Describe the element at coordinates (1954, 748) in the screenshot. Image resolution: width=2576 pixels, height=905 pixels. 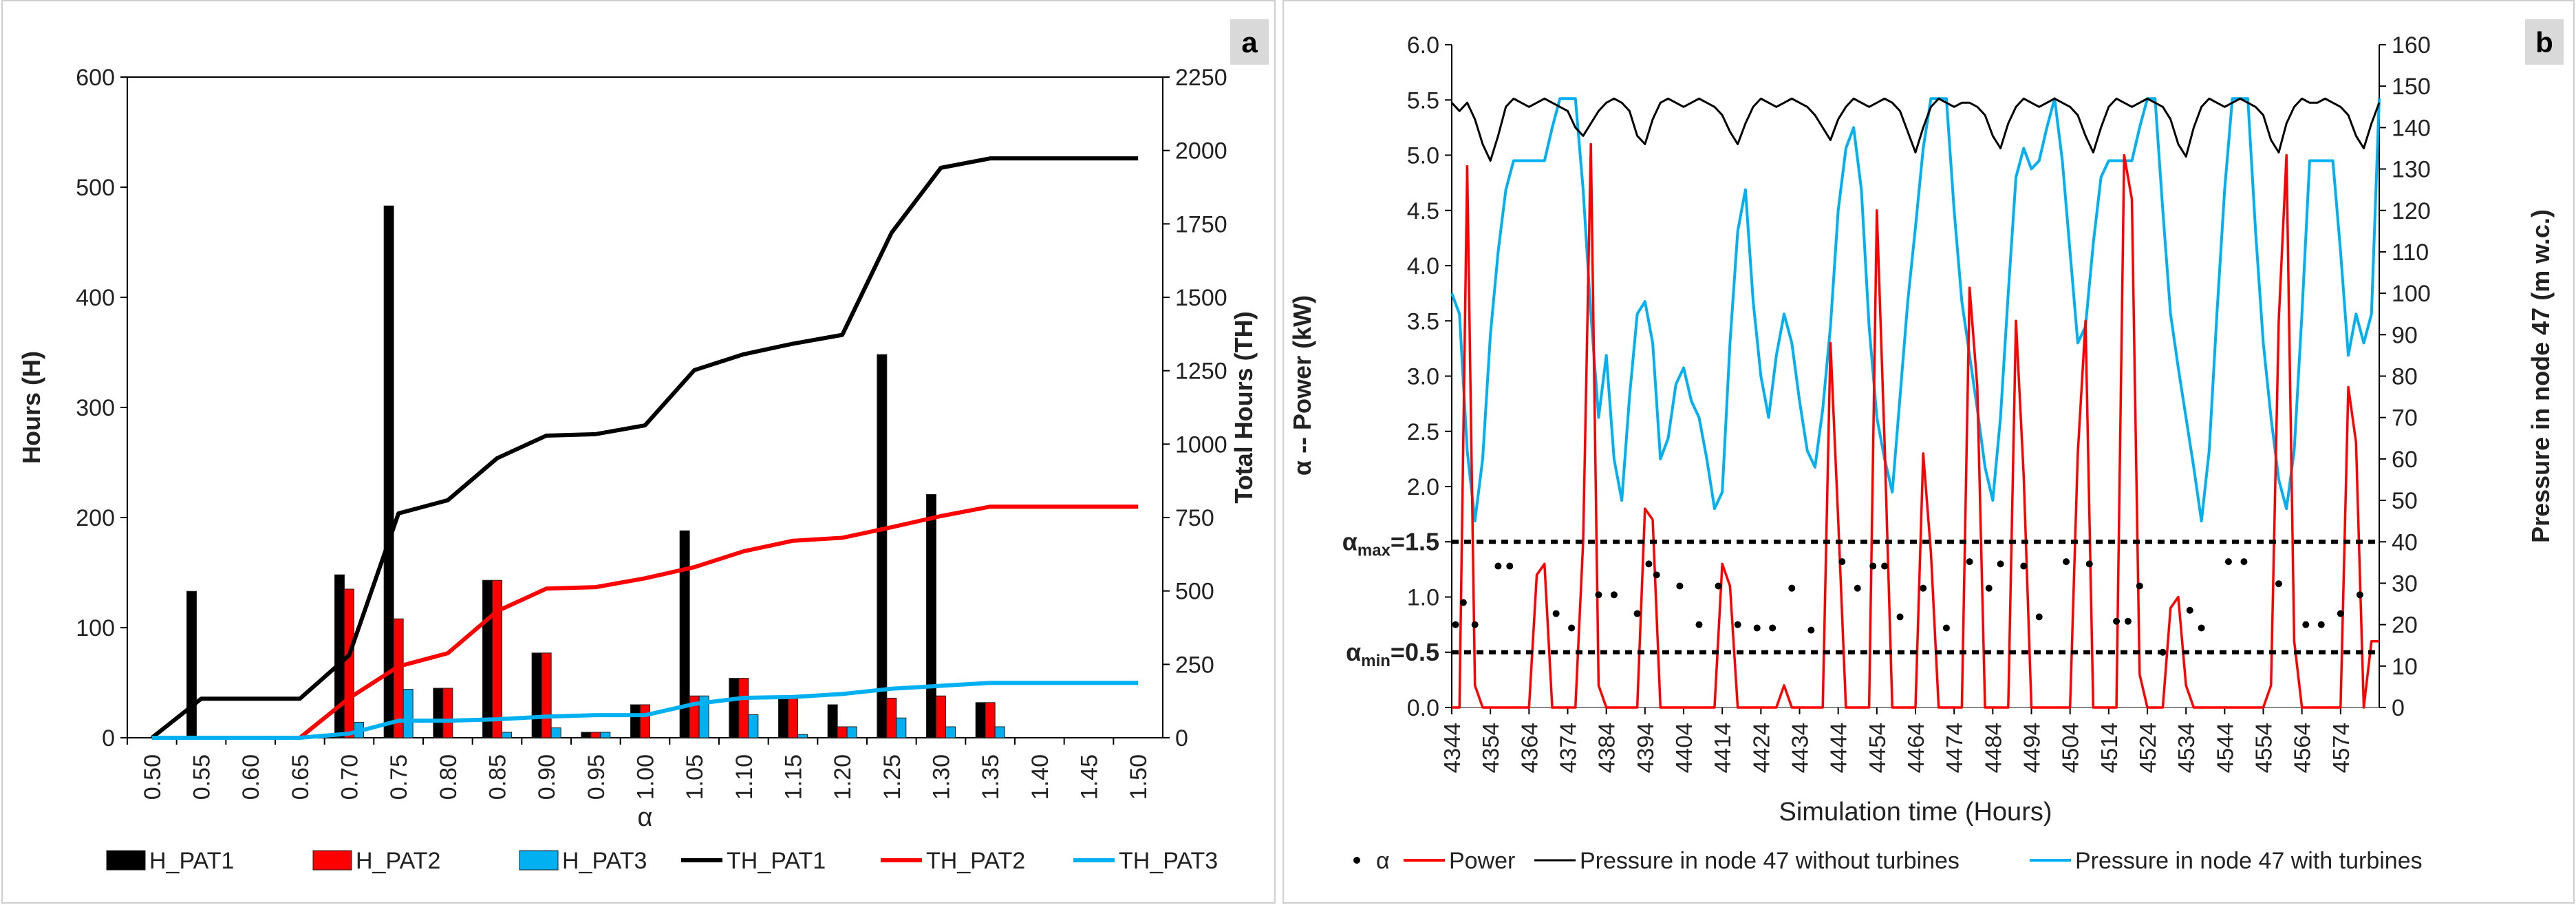
I see `x-tick-label: 4474` at that location.